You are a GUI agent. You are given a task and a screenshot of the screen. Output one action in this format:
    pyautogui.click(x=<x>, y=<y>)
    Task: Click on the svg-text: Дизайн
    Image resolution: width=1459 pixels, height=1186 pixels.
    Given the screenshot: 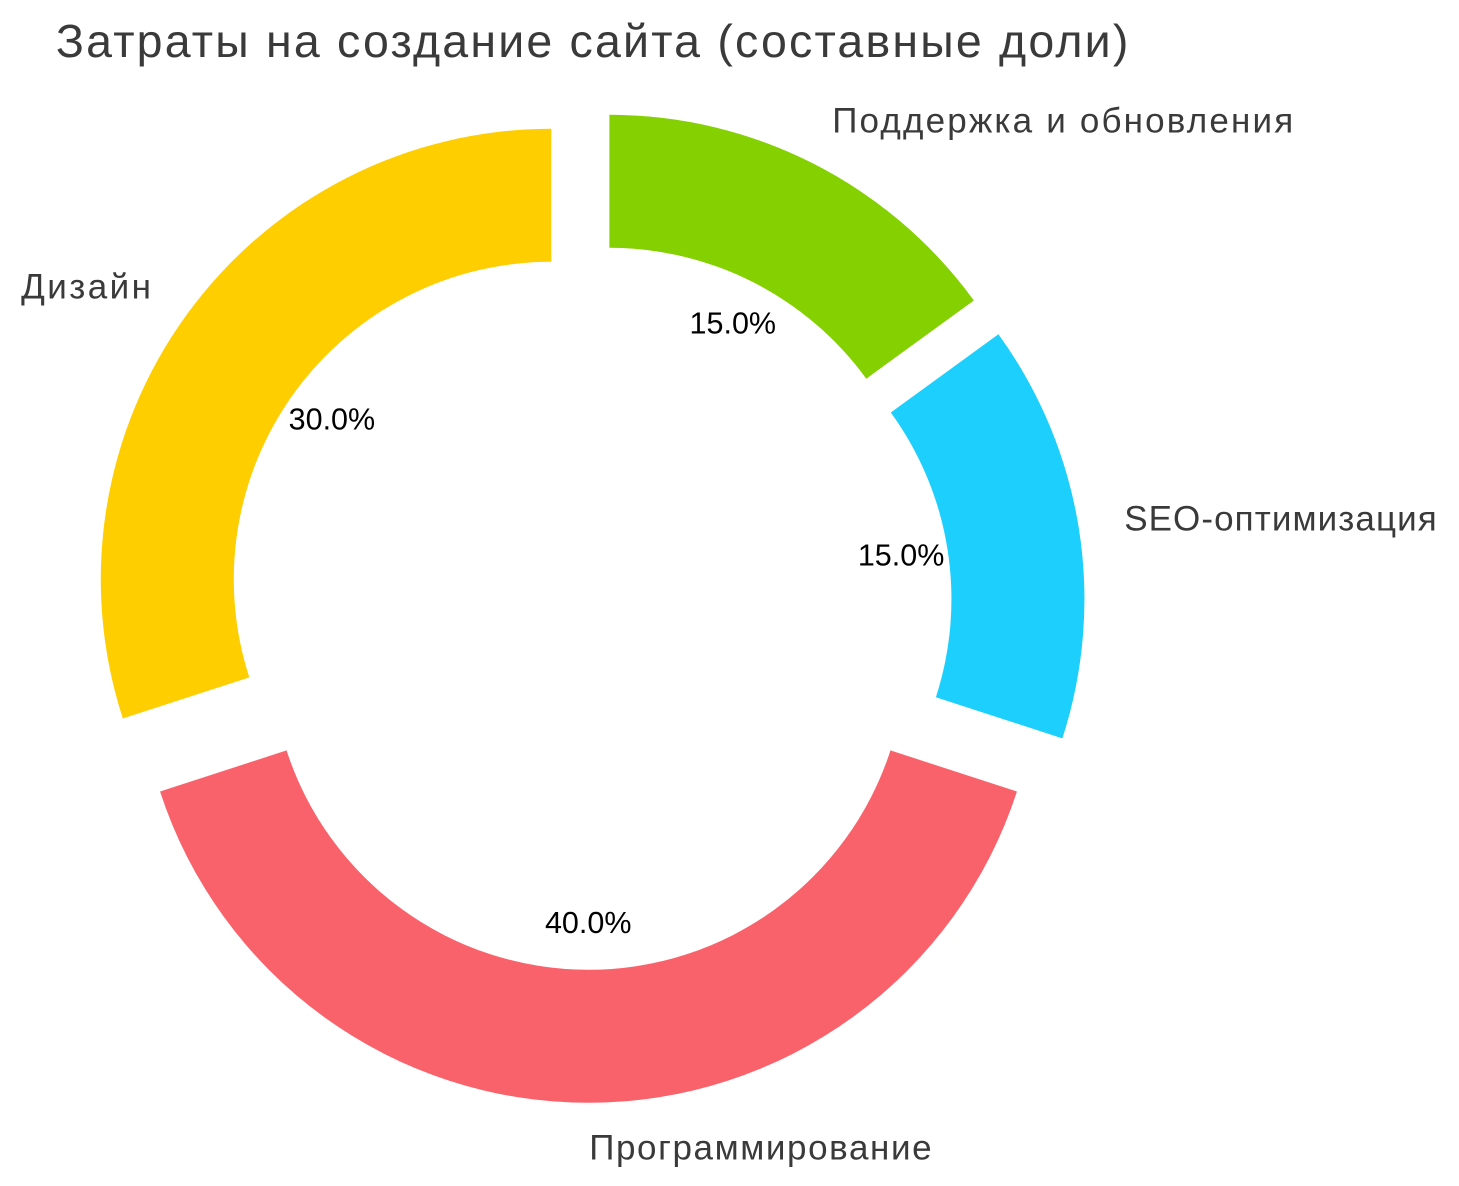 What is the action you would take?
    pyautogui.click(x=87, y=286)
    